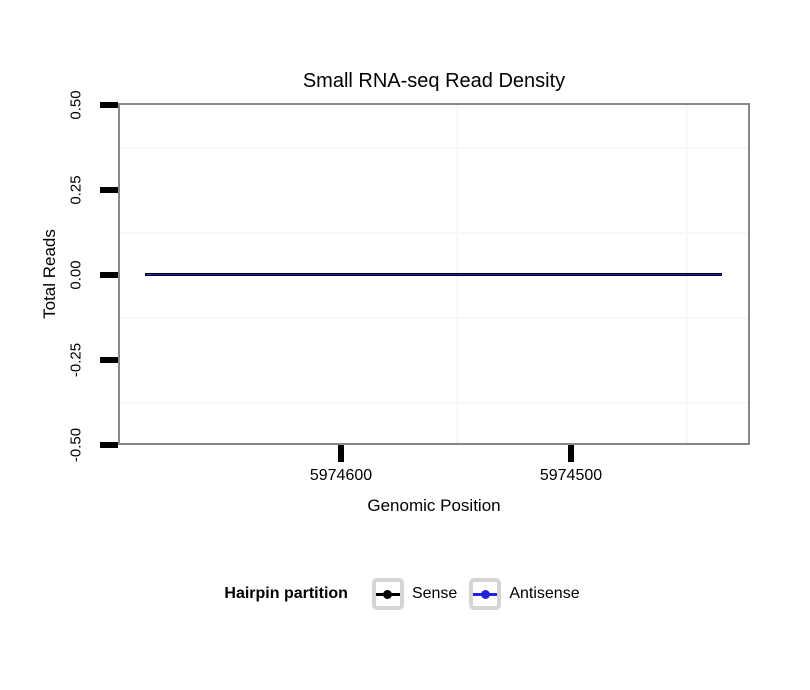 The height and width of the screenshot is (690, 810). What do you see at coordinates (286, 593) in the screenshot?
I see `legend-title: Hairpin partition` at bounding box center [286, 593].